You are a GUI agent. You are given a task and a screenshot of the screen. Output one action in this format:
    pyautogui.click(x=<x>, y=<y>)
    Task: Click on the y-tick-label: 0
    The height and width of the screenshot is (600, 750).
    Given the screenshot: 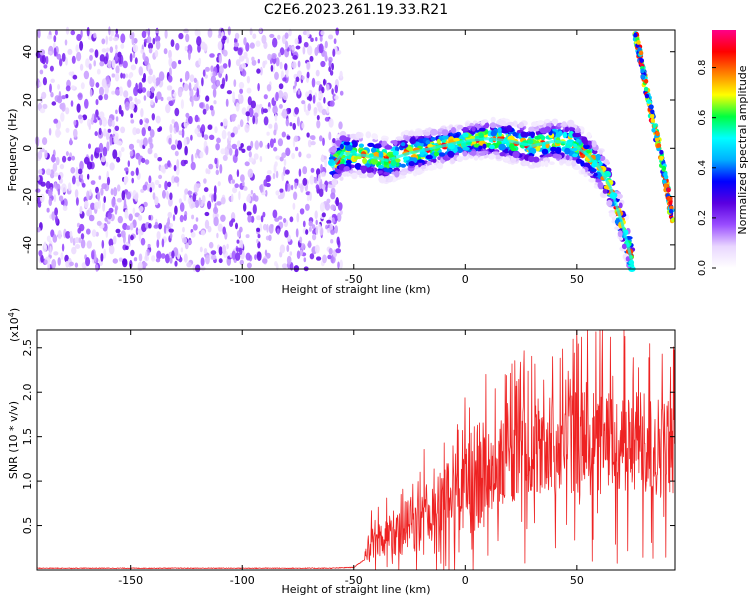 What is the action you would take?
    pyautogui.click(x=27, y=148)
    